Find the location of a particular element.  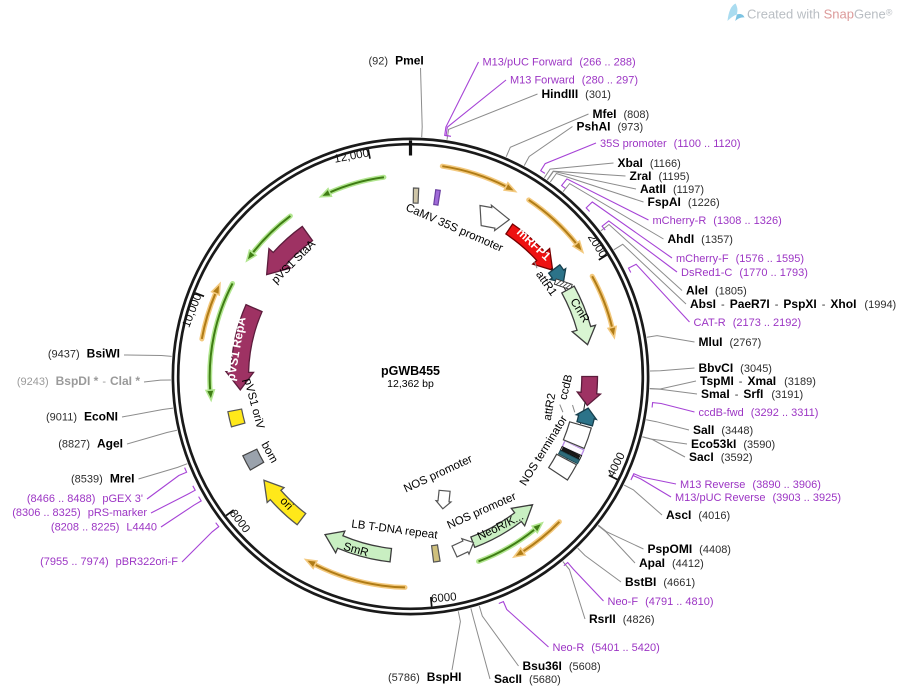

svg-text:mCherry-R(1308 .. 1326): mCherry-R (1308 .. 1326) is located at coordinates (717, 221).